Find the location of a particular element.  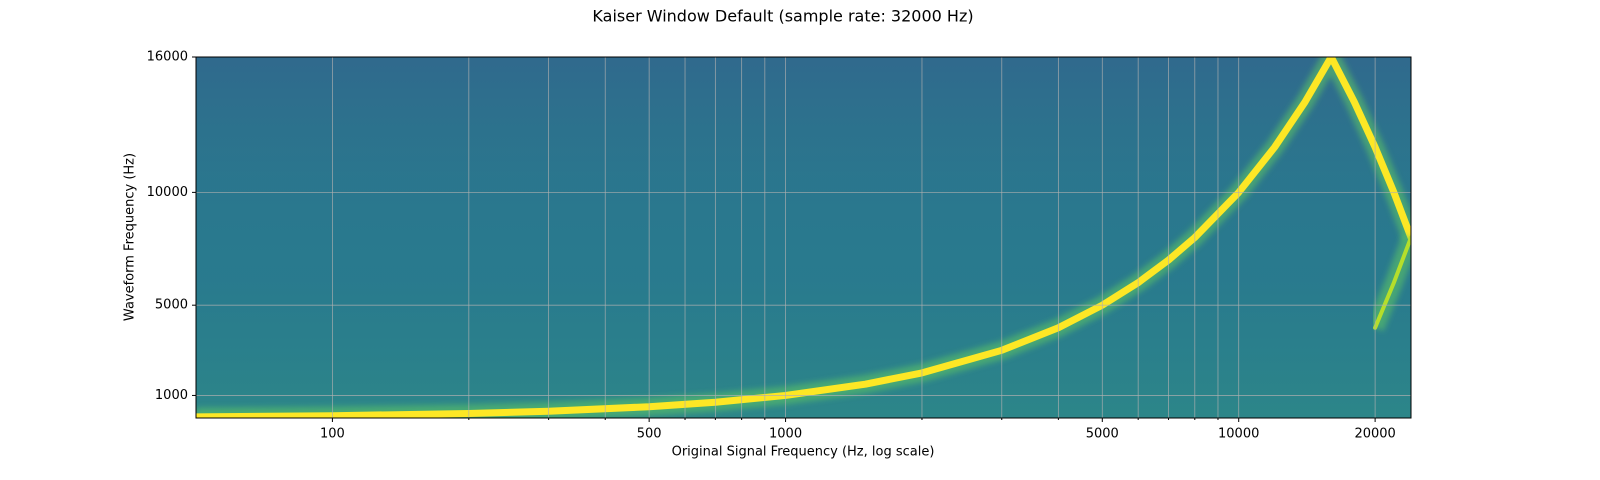

x-tick-label: 10000 is located at coordinates (1238, 434).